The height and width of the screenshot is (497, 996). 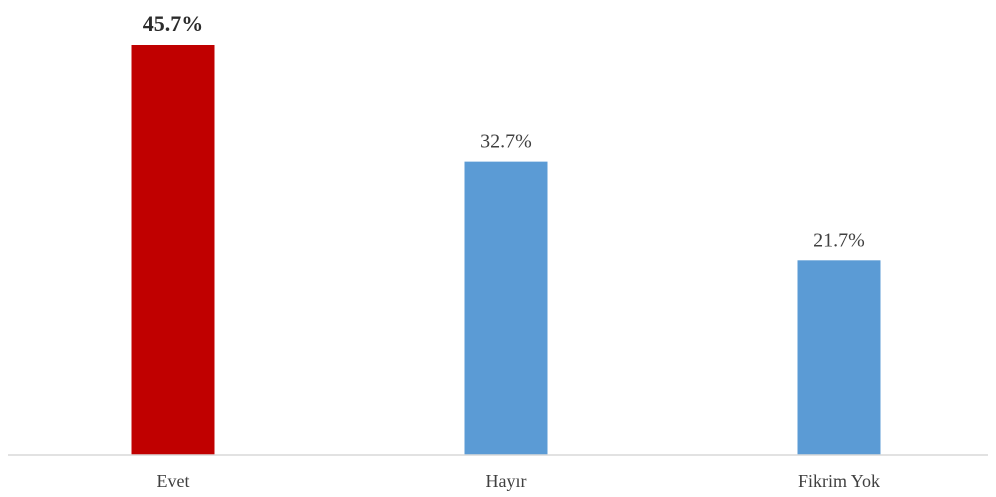 What do you see at coordinates (839, 481) in the screenshot?
I see `category-label-3: Fikrim Yok` at bounding box center [839, 481].